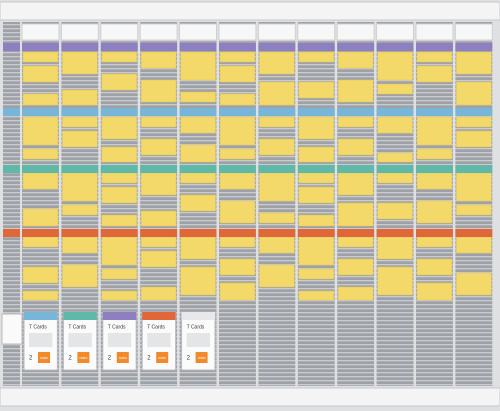  Describe the element at coordinates (277, 204) in the screenshot. I see `column-slots` at that location.